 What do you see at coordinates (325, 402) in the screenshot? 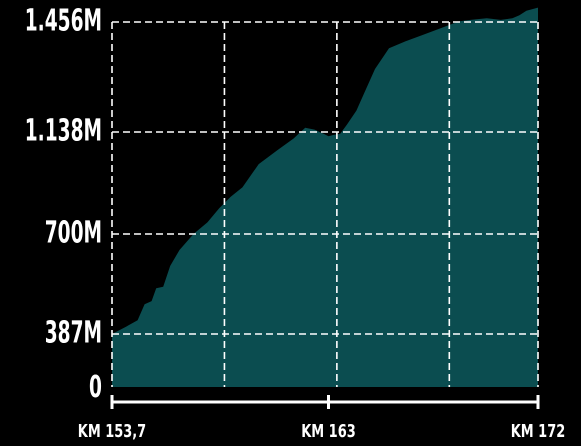
I see `x-axis` at bounding box center [325, 402].